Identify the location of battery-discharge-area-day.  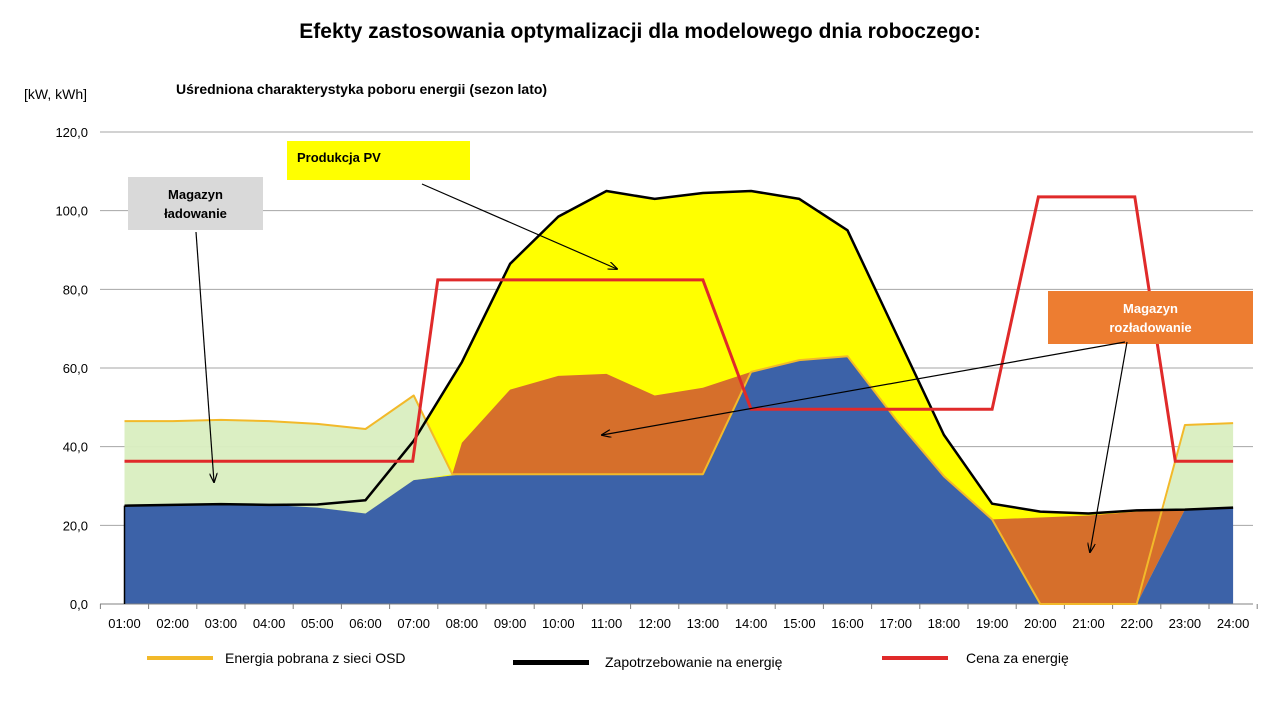
(602, 423).